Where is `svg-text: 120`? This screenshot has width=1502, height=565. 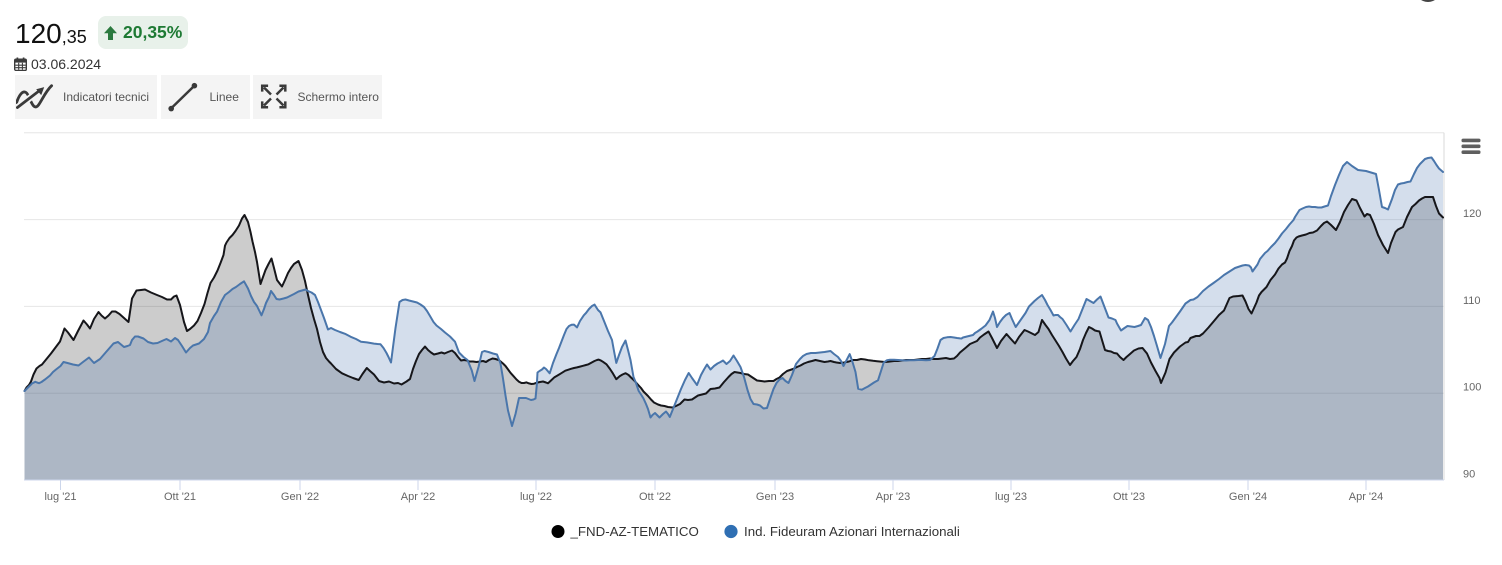 svg-text: 120 is located at coordinates (1472, 214).